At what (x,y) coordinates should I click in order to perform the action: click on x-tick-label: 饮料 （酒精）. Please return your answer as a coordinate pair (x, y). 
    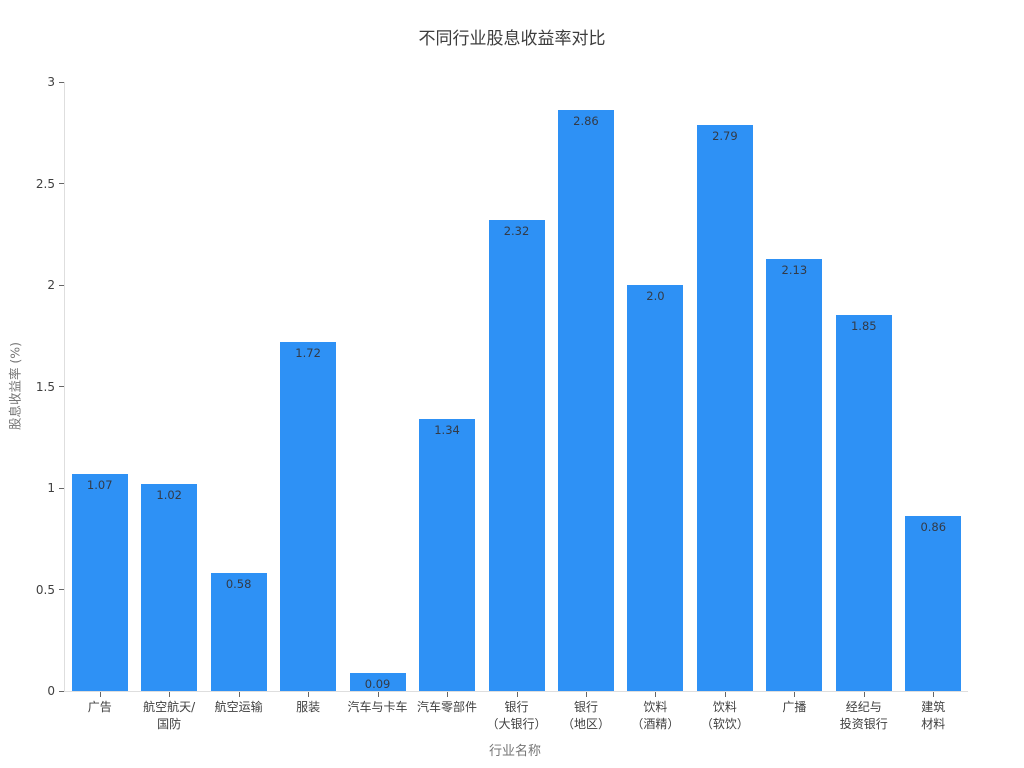
    Looking at the image, I should click on (655, 716).